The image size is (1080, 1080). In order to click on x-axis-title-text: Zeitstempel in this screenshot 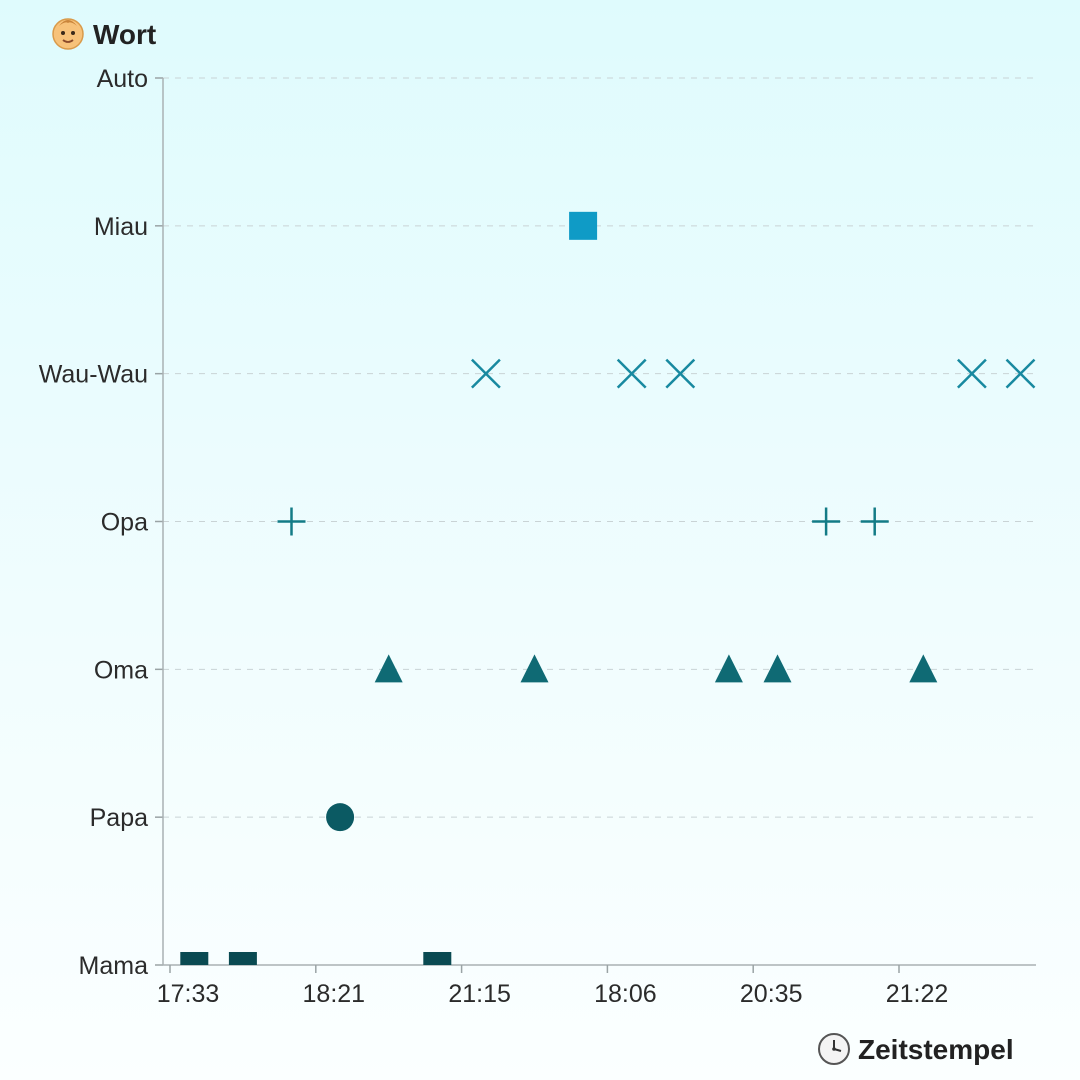, I will do `click(936, 1049)`.